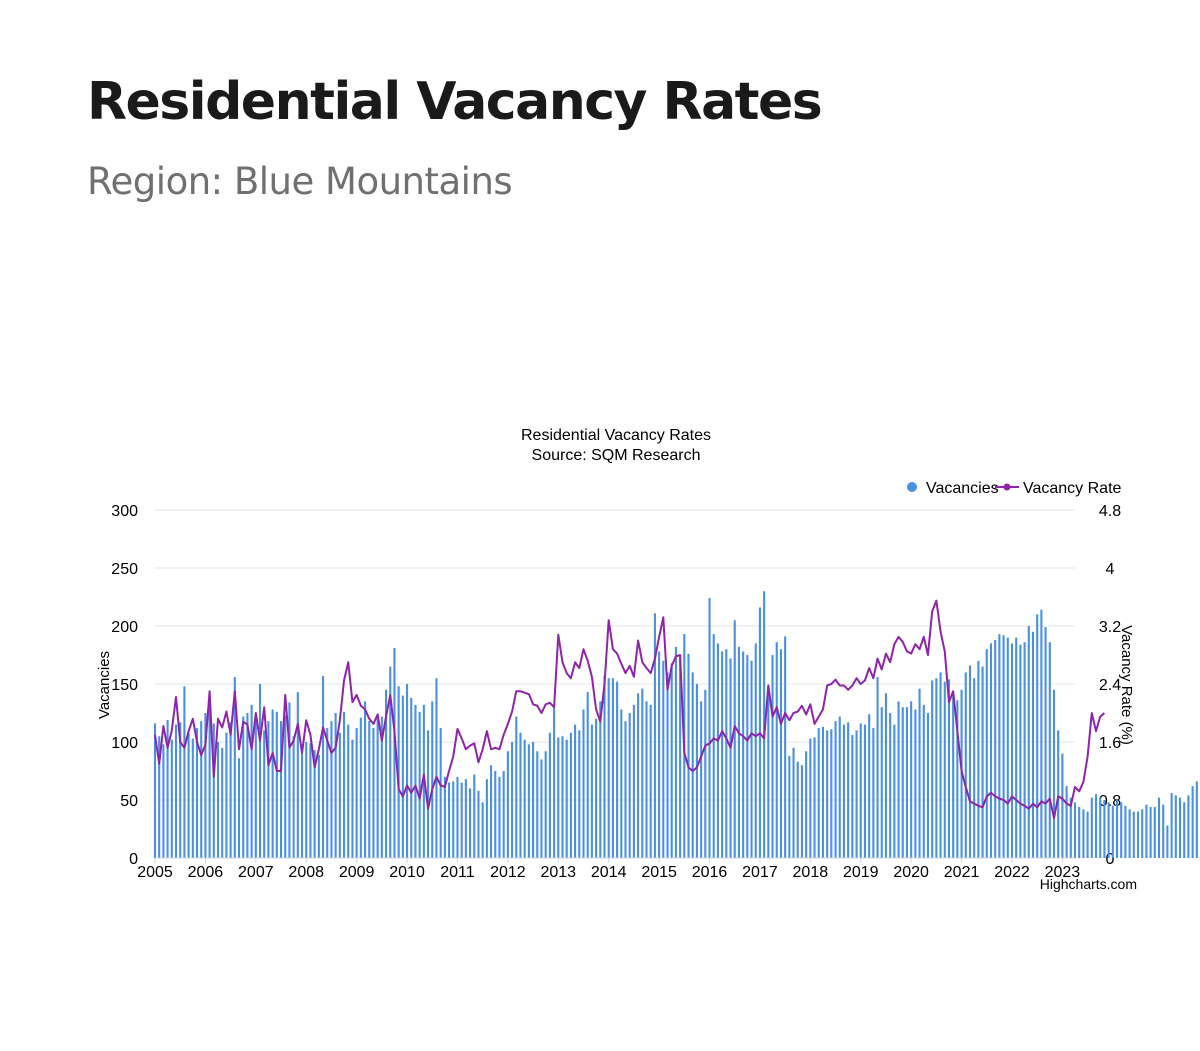 Image resolution: width=1200 pixels, height=1051 pixels. Describe the element at coordinates (1012, 872) in the screenshot. I see `x-tick-label: 2022` at that location.